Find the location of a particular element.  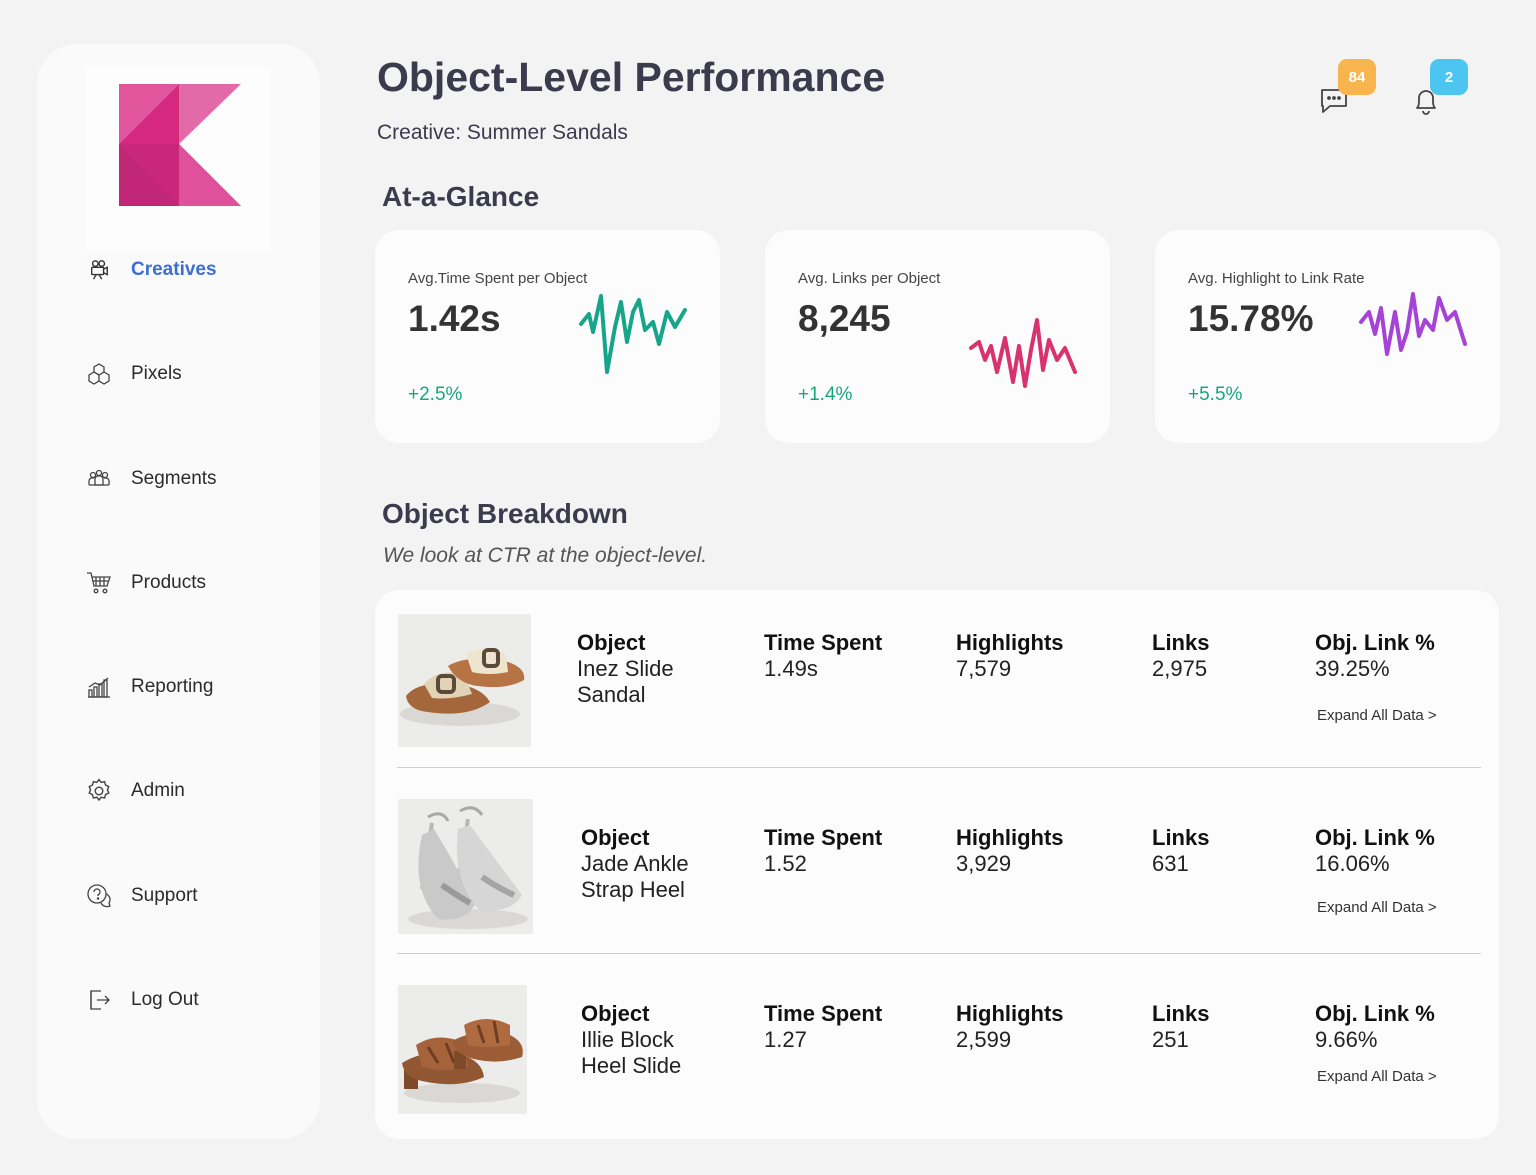

slide-image is located at coordinates (462, 1049).